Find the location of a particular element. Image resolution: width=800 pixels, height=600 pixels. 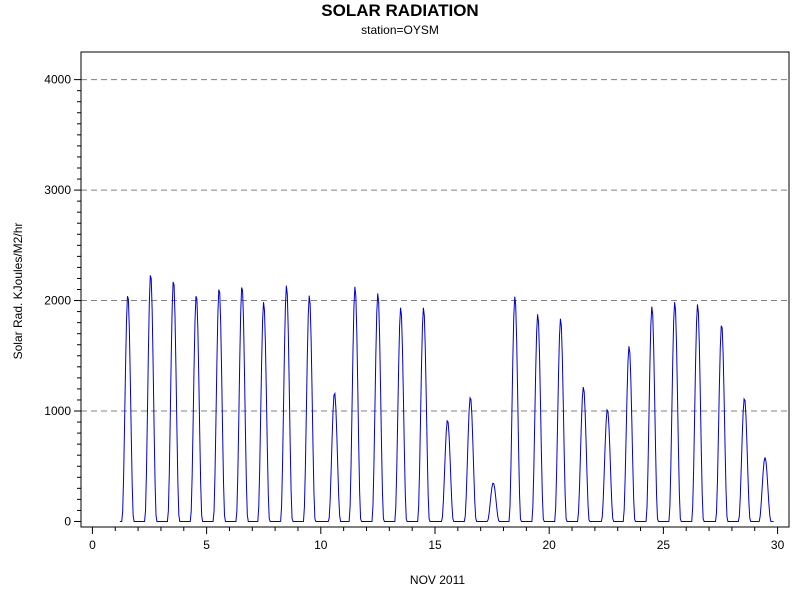

x-tick-label: 10 is located at coordinates (321, 545).